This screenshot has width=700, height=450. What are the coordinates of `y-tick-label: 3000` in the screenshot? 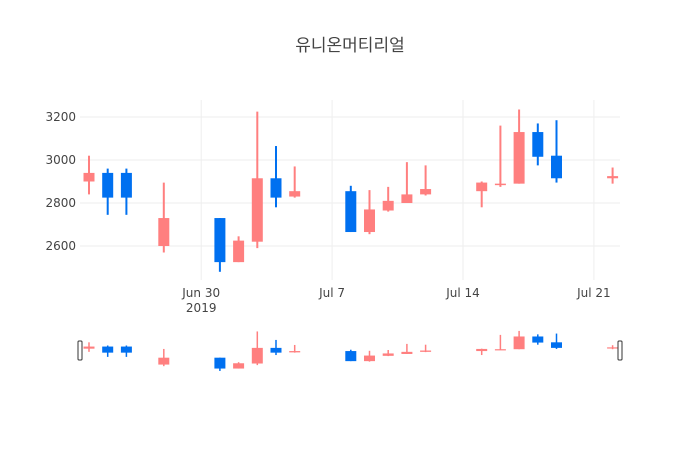 It's located at (60, 160).